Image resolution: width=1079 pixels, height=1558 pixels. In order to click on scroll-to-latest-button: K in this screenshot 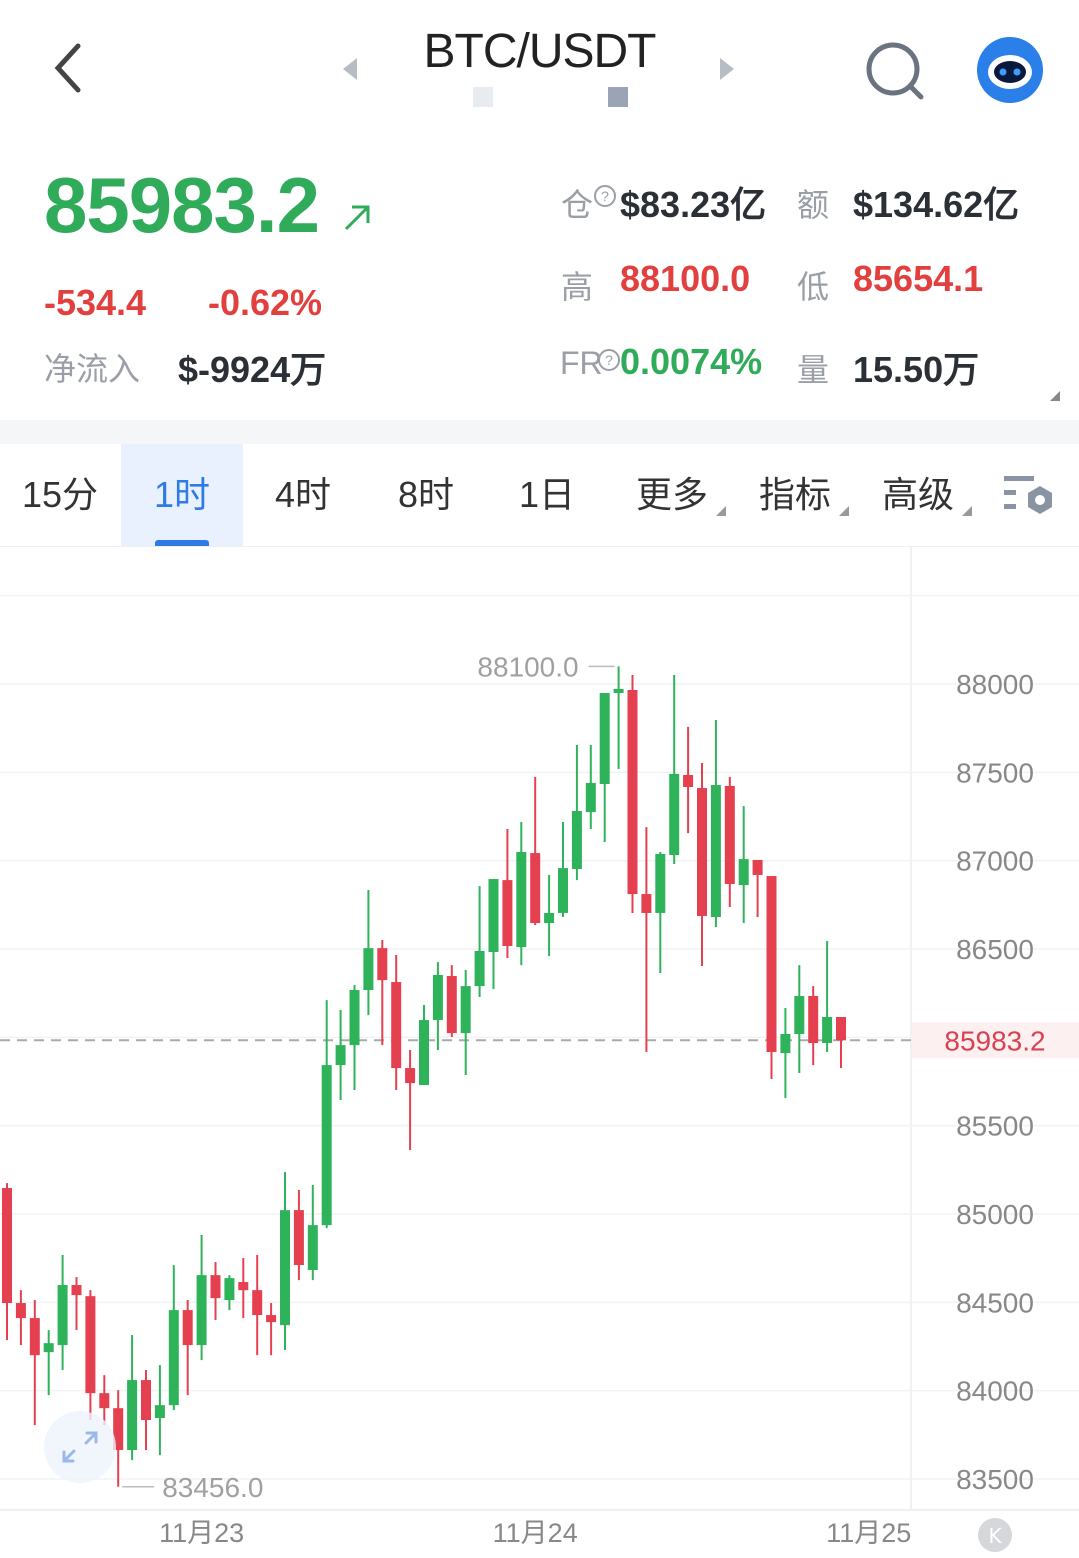, I will do `click(995, 1535)`.